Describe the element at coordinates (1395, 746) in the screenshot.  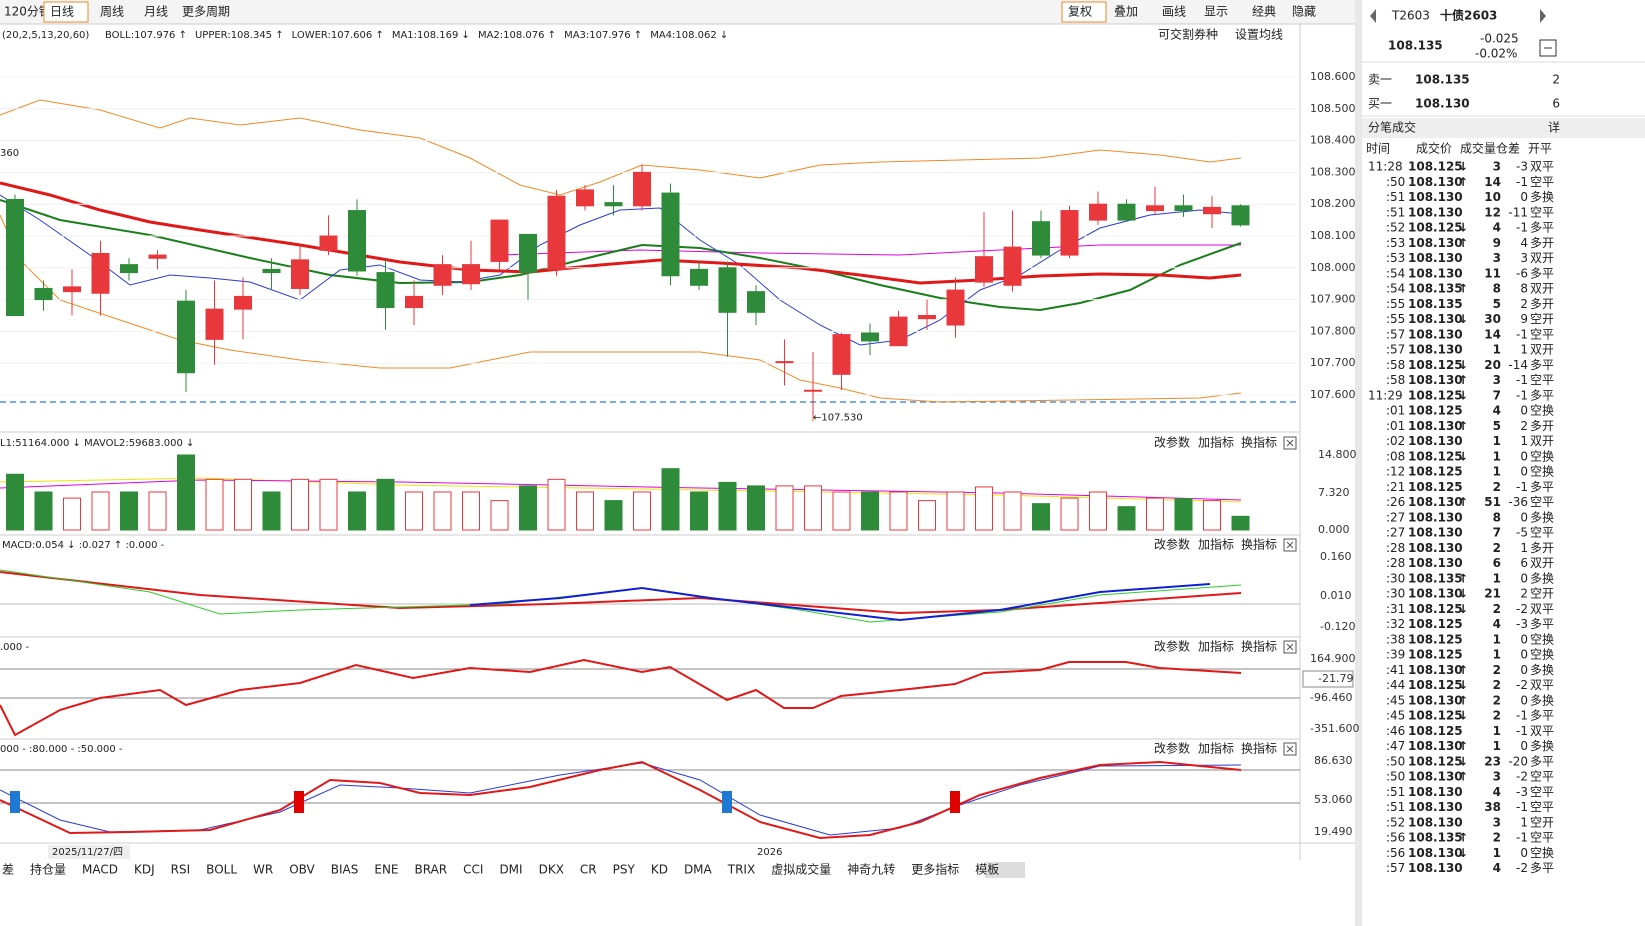
I see `tick-time: :47` at that location.